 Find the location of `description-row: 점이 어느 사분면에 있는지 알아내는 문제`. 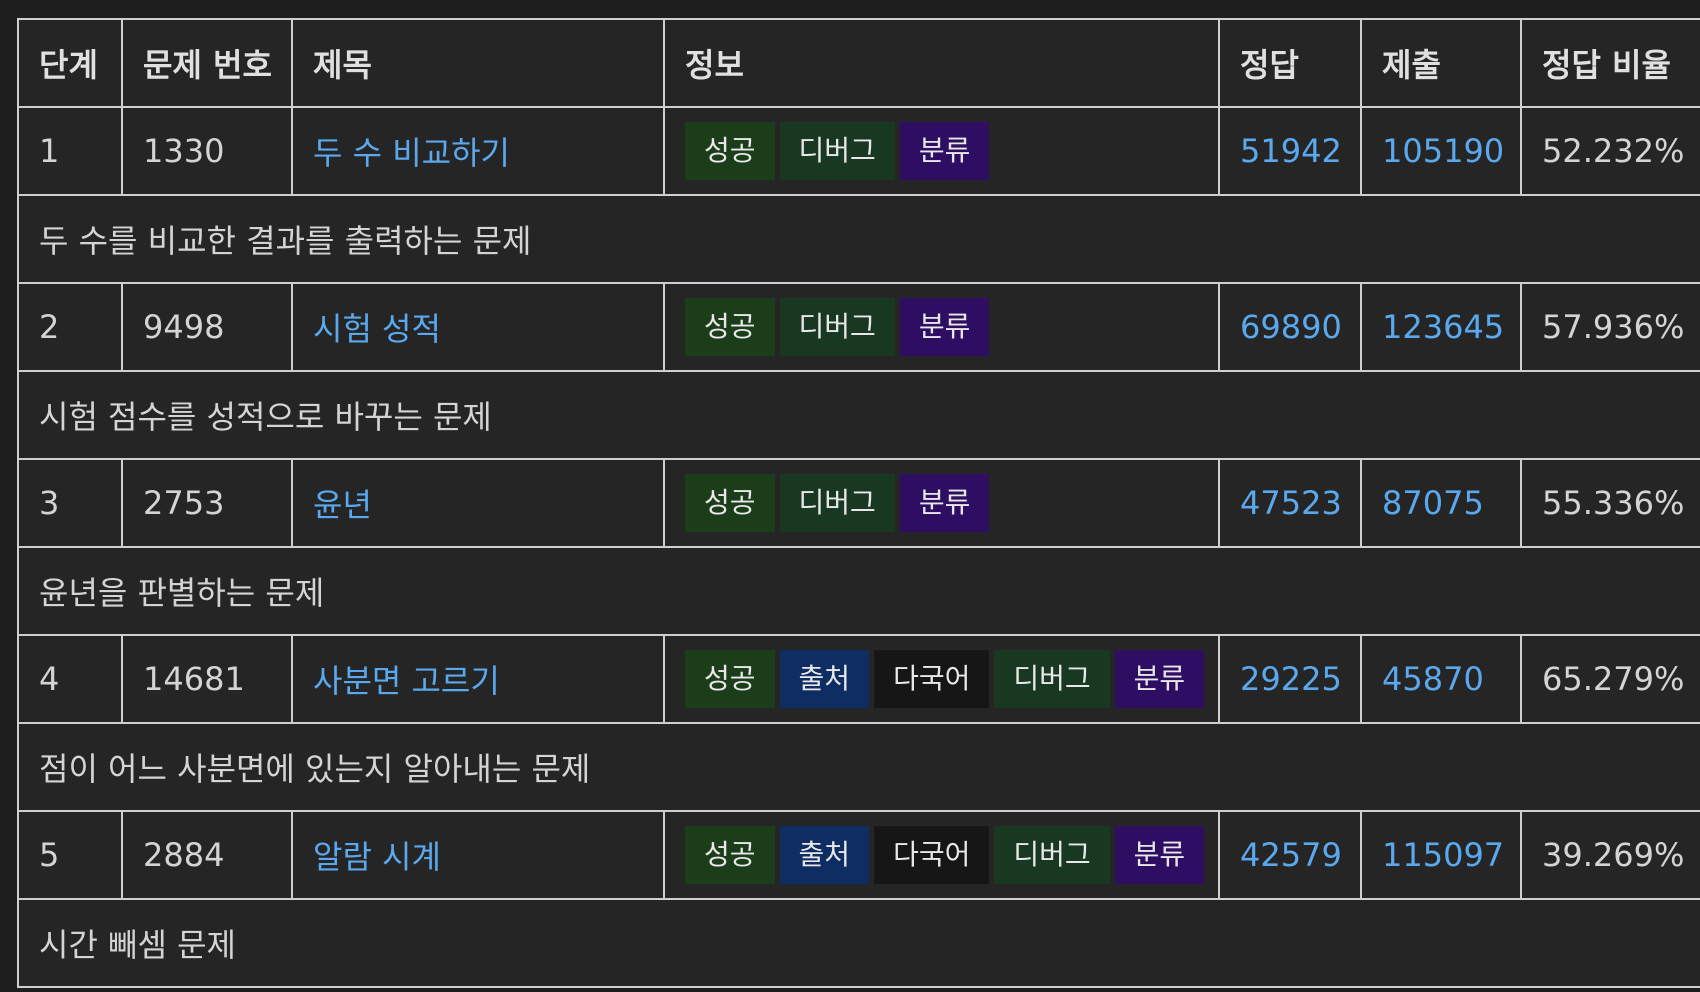

description-row: 점이 어느 사분면에 있는지 알아내는 문제 is located at coordinates (858, 767).